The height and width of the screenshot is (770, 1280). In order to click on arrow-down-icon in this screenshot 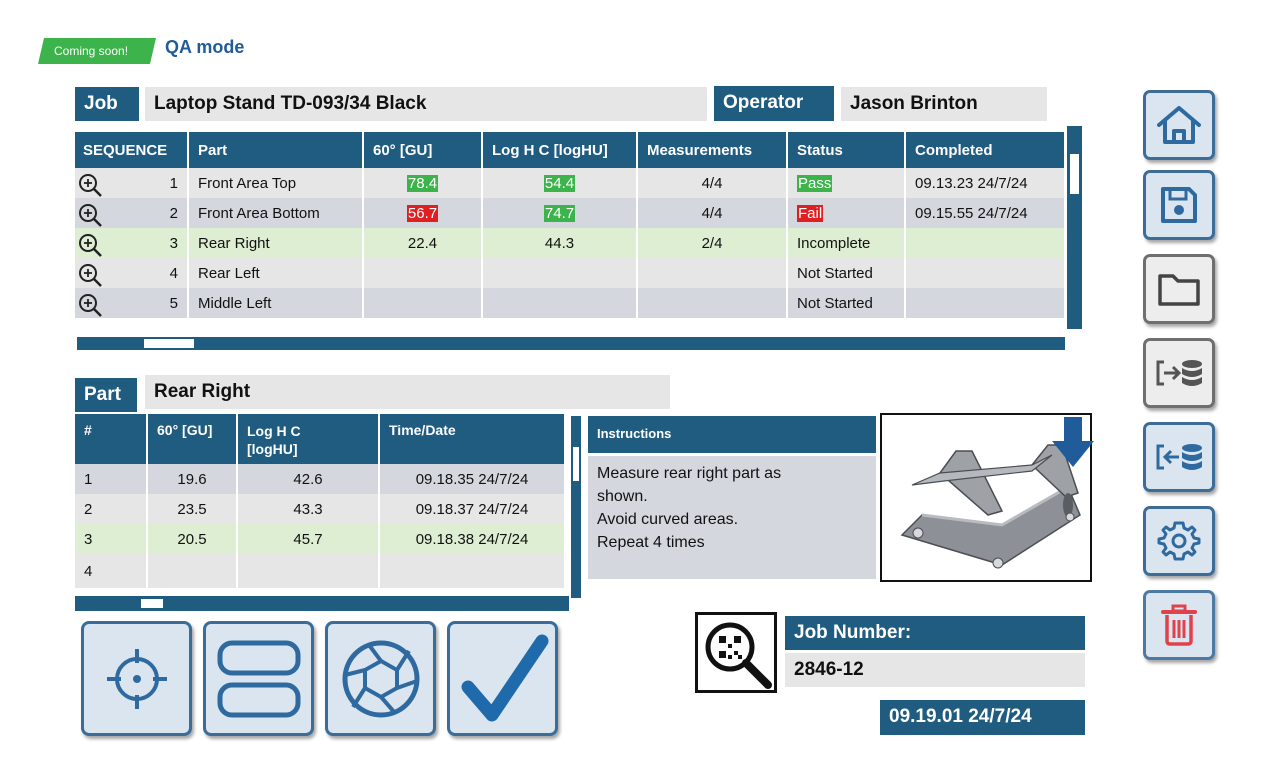, I will do `click(1073, 442)`.